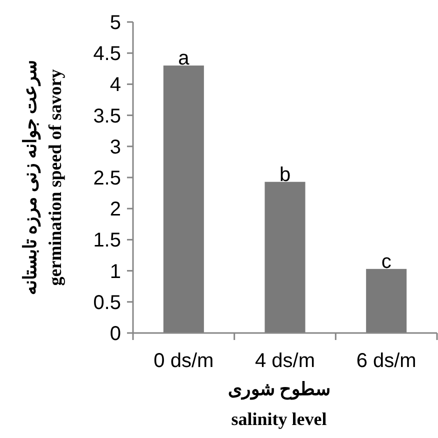 The image size is (438, 438). What do you see at coordinates (285, 361) in the screenshot?
I see `x-tick-label: 4 ds/m` at bounding box center [285, 361].